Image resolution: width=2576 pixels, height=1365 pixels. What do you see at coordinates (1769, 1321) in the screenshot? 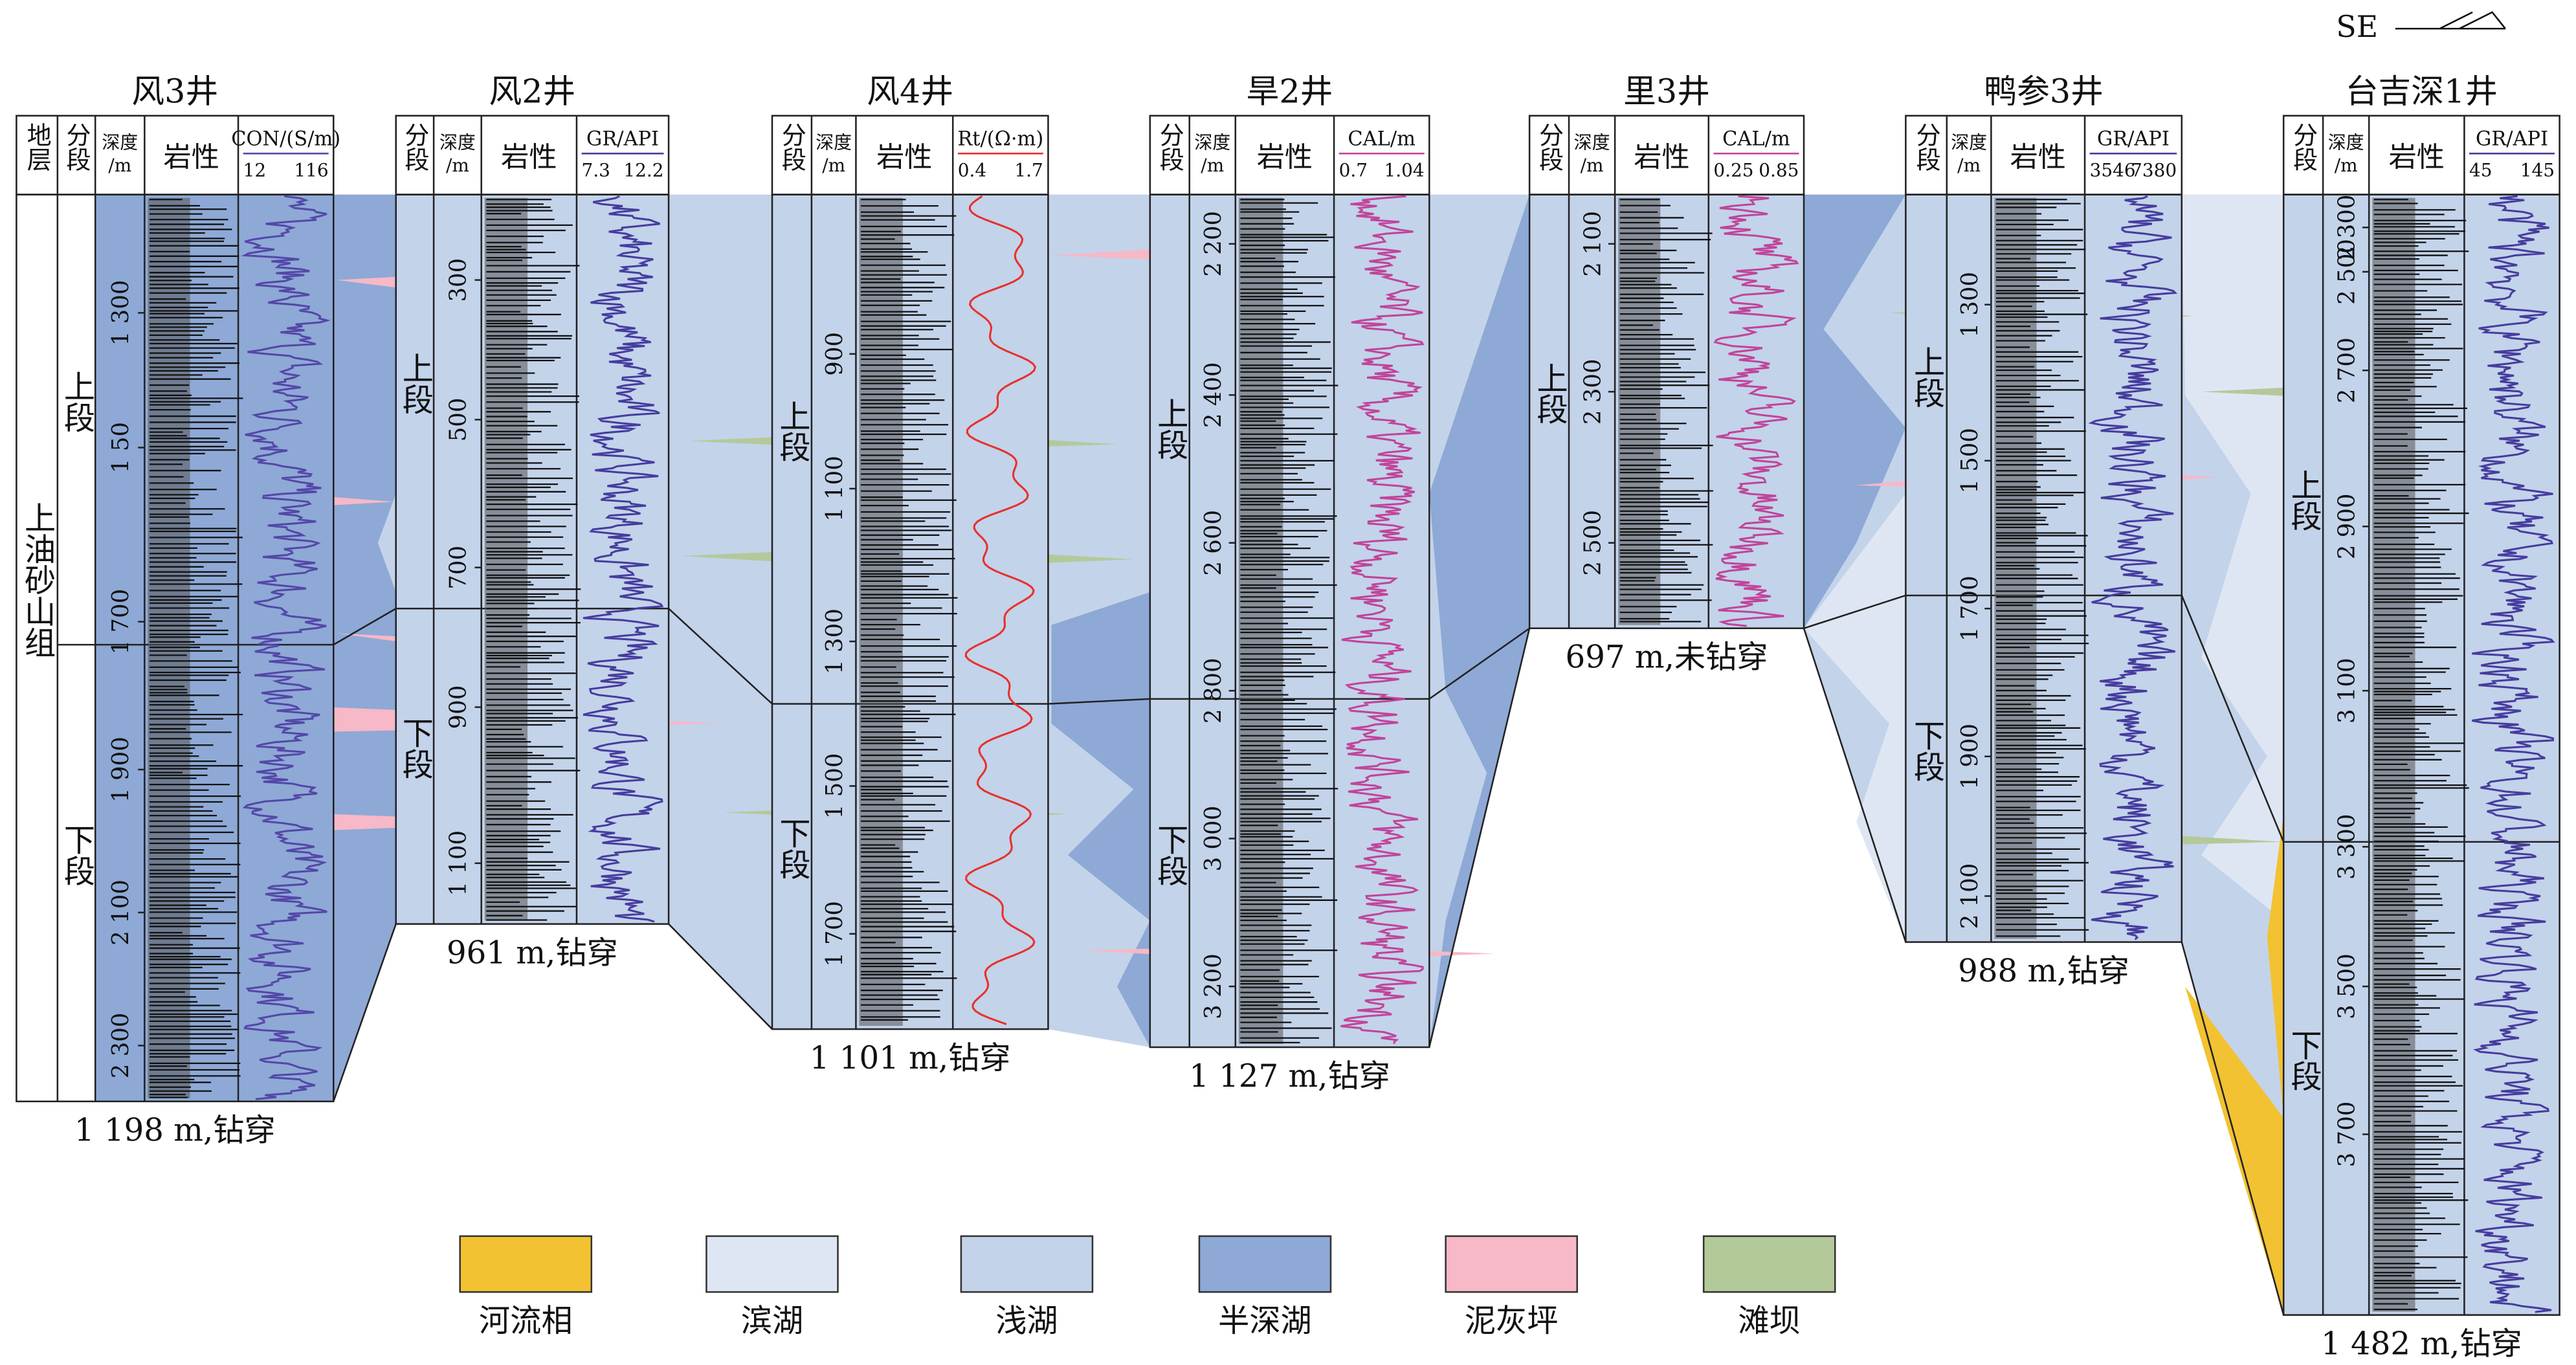
I see `legend-label: 滩坝` at bounding box center [1769, 1321].